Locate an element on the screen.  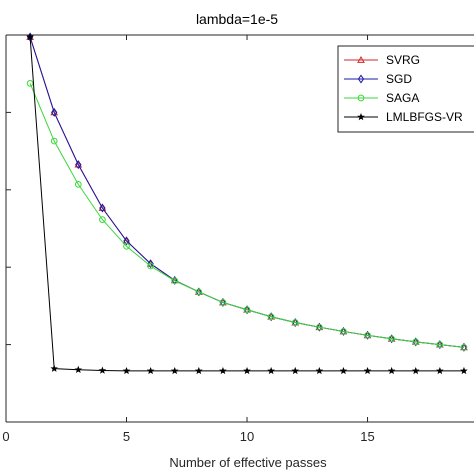
legend-entry: SAGA is located at coordinates (381, 98).